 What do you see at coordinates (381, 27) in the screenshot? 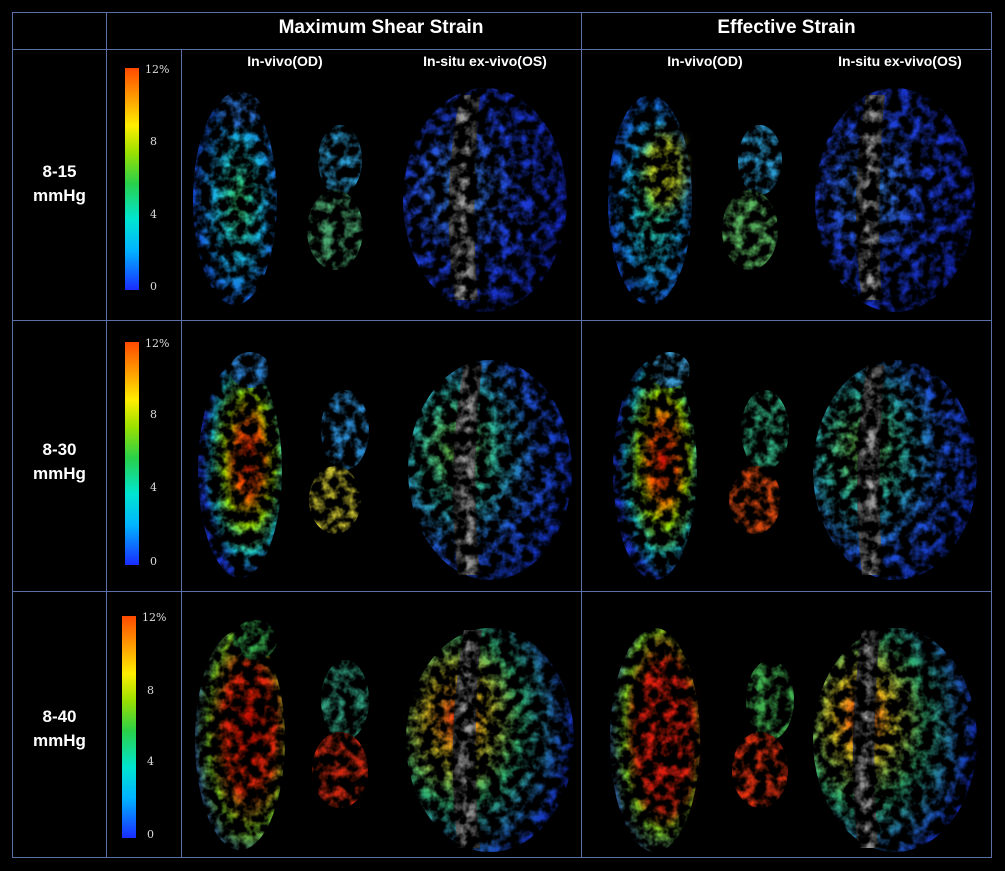
I see `header-maximum-shear-strain: Maximum Shear Strain` at bounding box center [381, 27].